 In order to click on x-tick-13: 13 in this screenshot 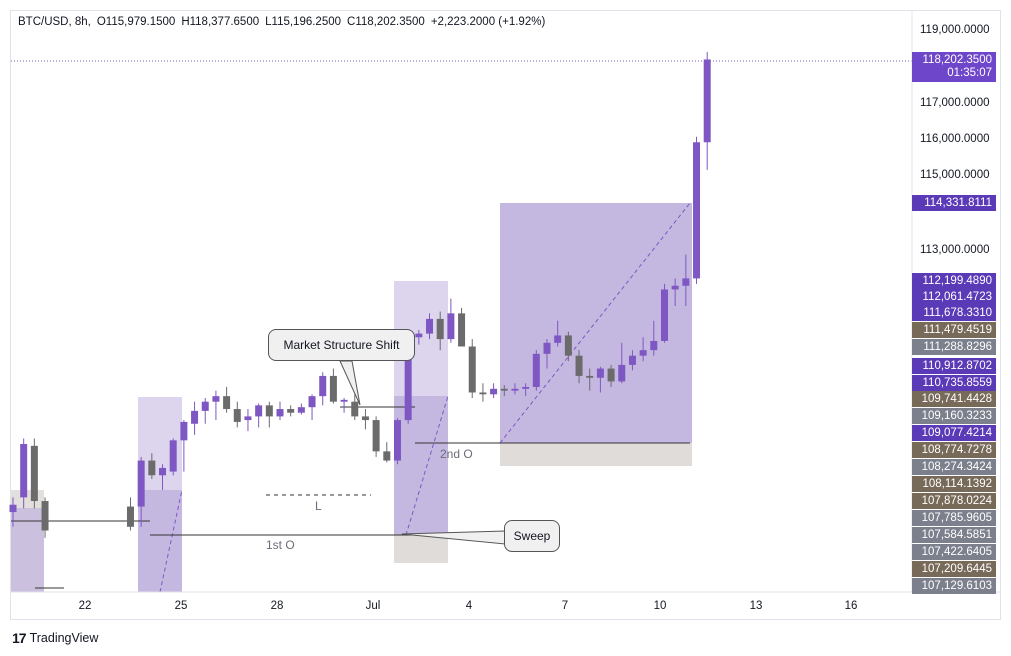, I will do `click(756, 606)`.